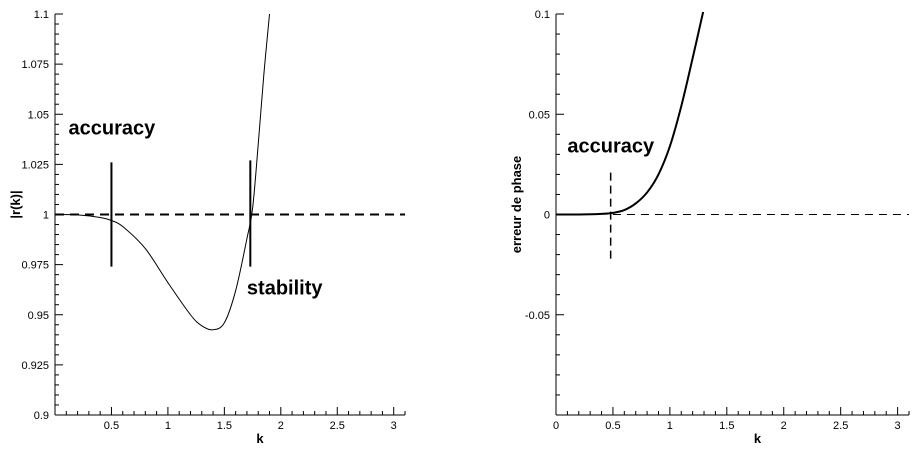 Image resolution: width=916 pixels, height=457 pixels. I want to click on y-tick-label: 0.975, so click(35, 266).